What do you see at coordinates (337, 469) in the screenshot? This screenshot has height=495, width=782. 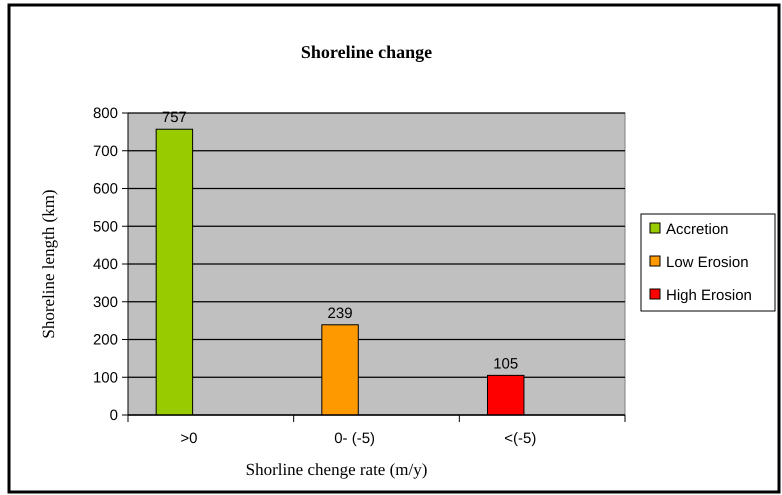 I see `x-axis-title: Shorline chenge rate (m/y)` at bounding box center [337, 469].